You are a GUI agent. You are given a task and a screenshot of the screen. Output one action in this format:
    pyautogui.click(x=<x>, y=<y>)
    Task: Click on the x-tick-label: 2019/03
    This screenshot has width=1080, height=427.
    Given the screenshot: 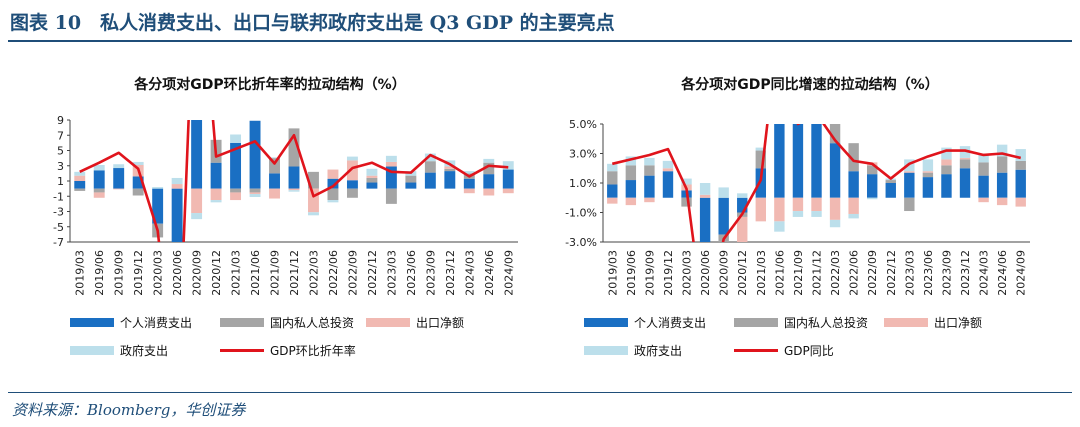 What is the action you would take?
    pyautogui.click(x=80, y=273)
    